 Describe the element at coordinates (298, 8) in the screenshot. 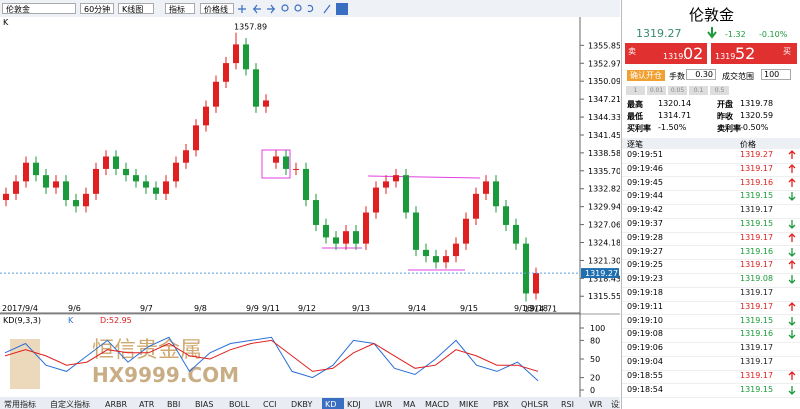

I see `zoom-out-icon` at that location.